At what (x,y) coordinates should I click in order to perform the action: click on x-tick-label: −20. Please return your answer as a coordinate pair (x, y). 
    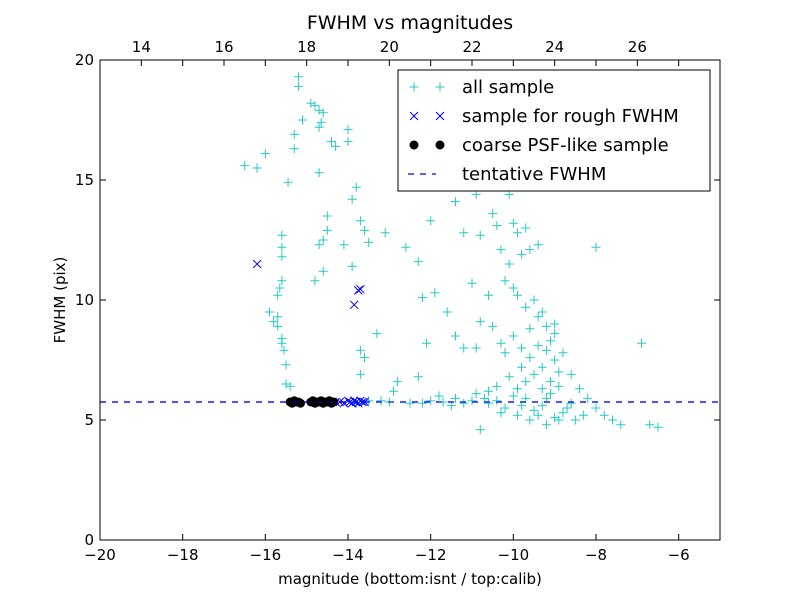
    Looking at the image, I should click on (100, 555).